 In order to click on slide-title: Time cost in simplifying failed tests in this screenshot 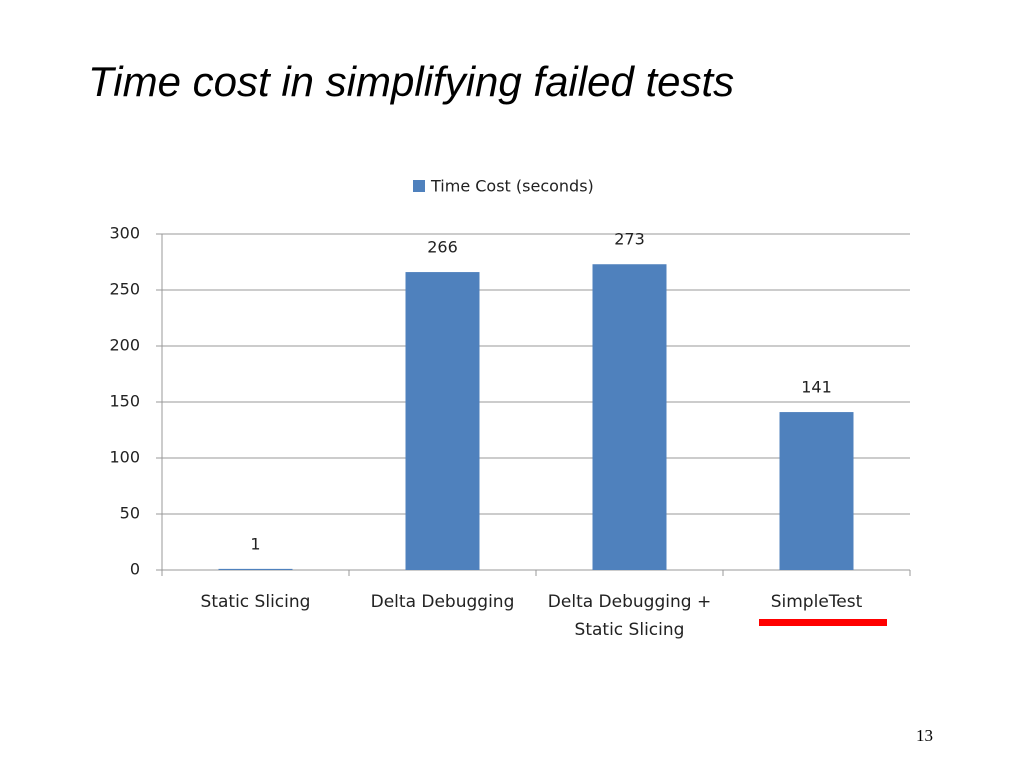, I will do `click(411, 81)`.